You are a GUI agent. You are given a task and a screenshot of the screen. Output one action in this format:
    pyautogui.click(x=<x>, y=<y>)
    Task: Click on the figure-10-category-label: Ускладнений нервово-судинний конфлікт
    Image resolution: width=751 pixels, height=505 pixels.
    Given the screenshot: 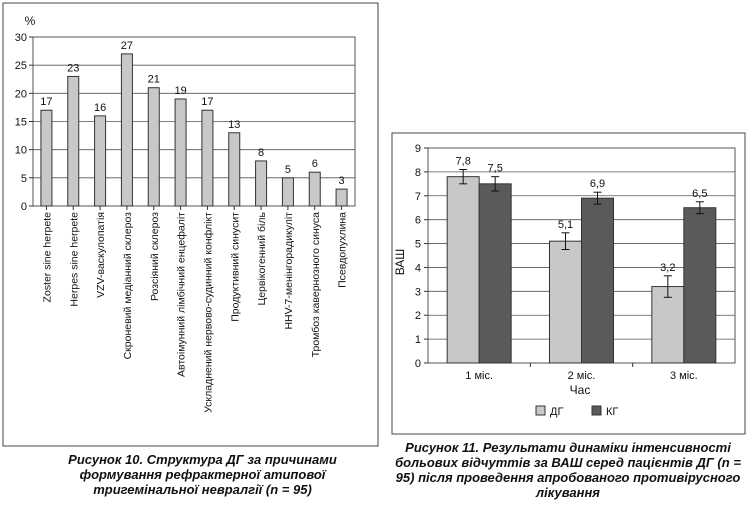 What is the action you would take?
    pyautogui.click(x=208, y=312)
    